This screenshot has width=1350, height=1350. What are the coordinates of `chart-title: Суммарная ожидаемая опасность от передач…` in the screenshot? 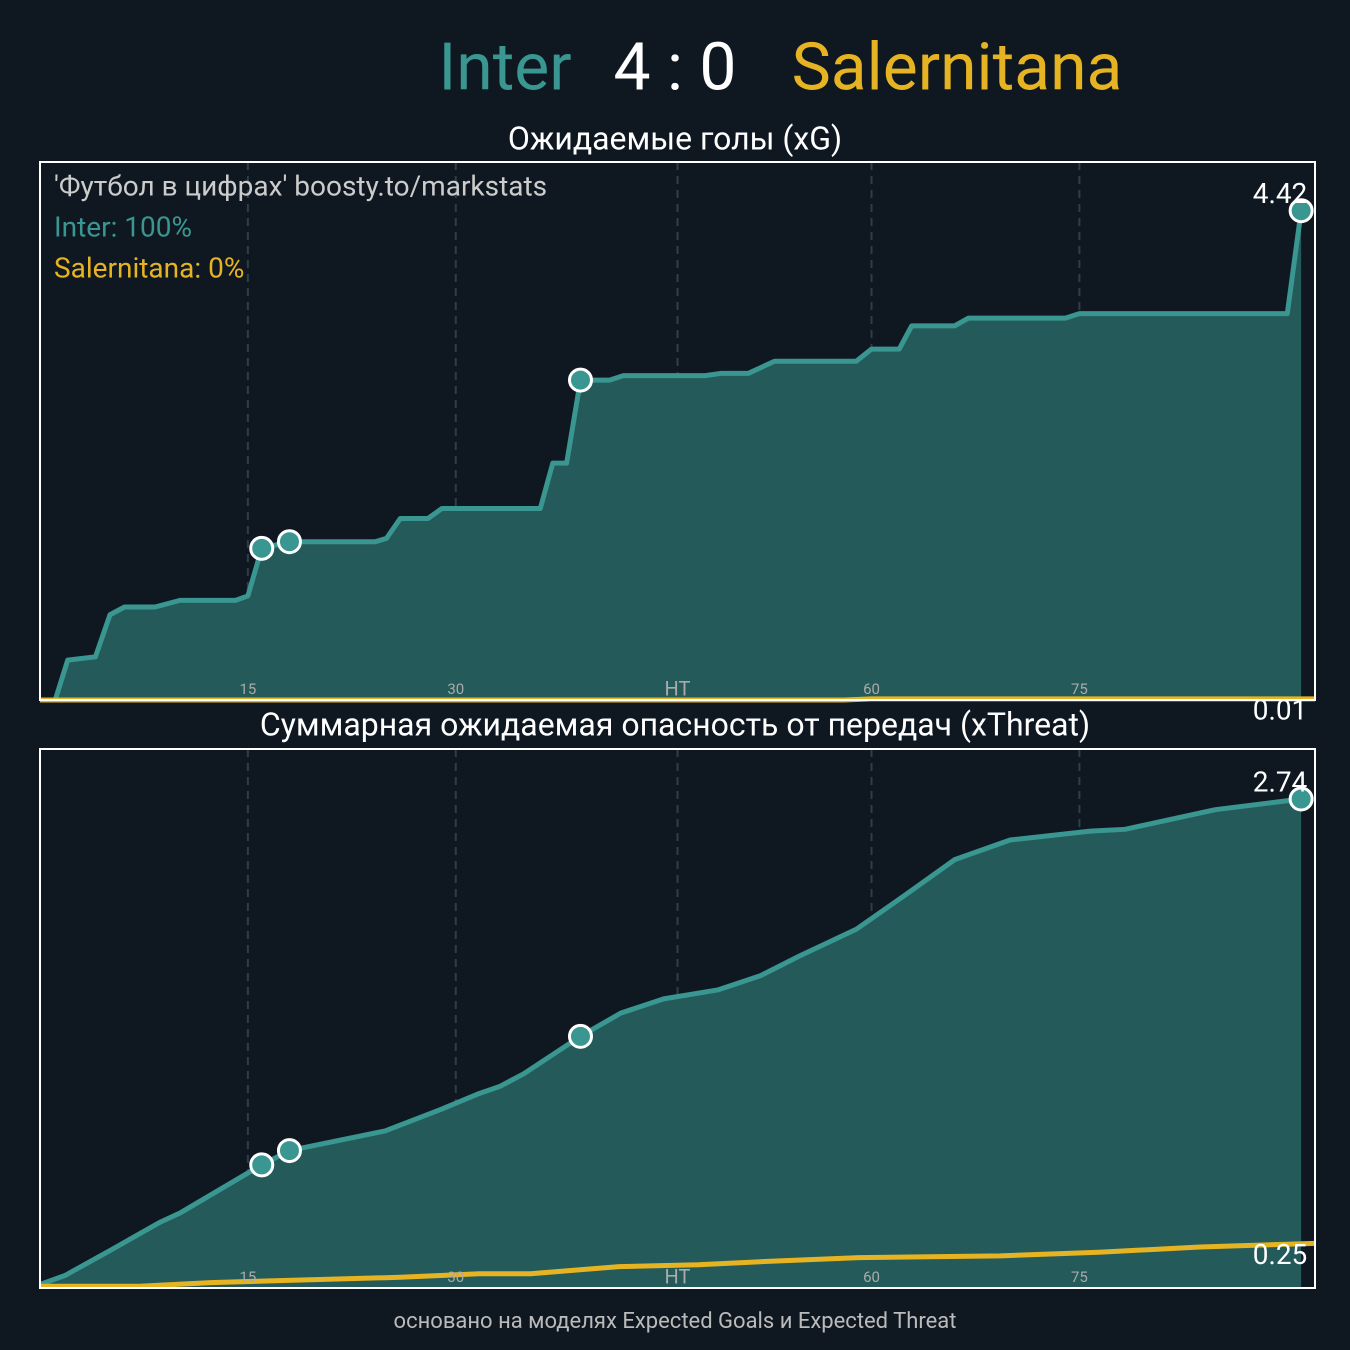 It's located at (675, 724).